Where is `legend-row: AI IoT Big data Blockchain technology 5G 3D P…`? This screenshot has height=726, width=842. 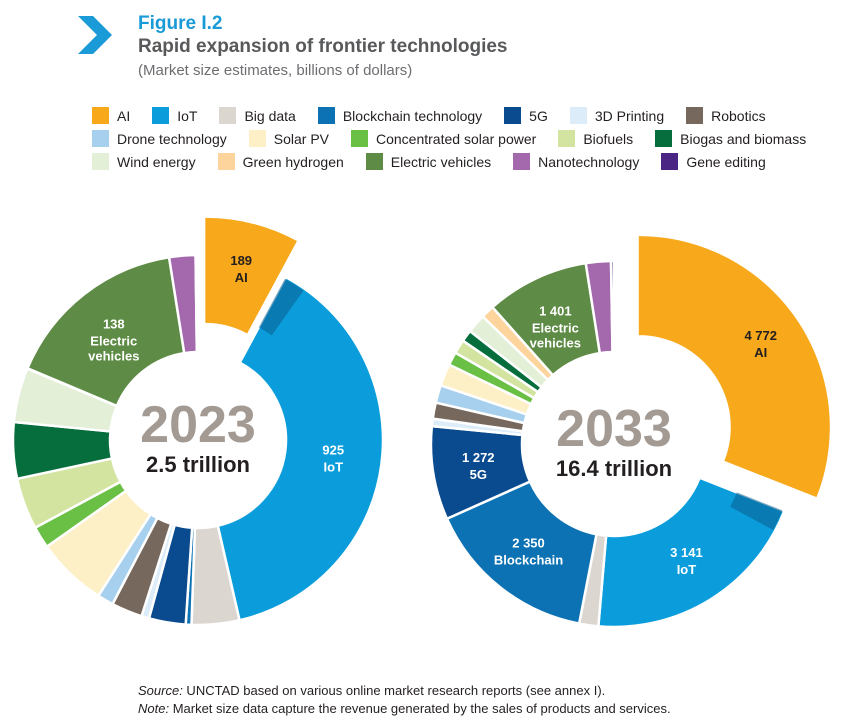 legend-row: AI IoT Big data Blockchain technology 5G 3D P… is located at coordinates (452, 115).